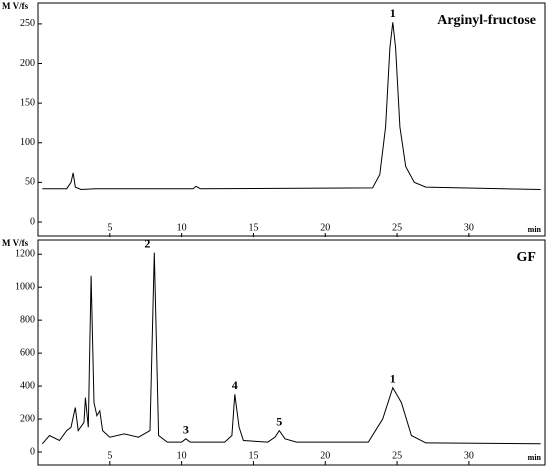 The width and height of the screenshot is (550, 470). Describe the element at coordinates (27, 319) in the screenshot. I see `y-tick-label: 800` at that location.